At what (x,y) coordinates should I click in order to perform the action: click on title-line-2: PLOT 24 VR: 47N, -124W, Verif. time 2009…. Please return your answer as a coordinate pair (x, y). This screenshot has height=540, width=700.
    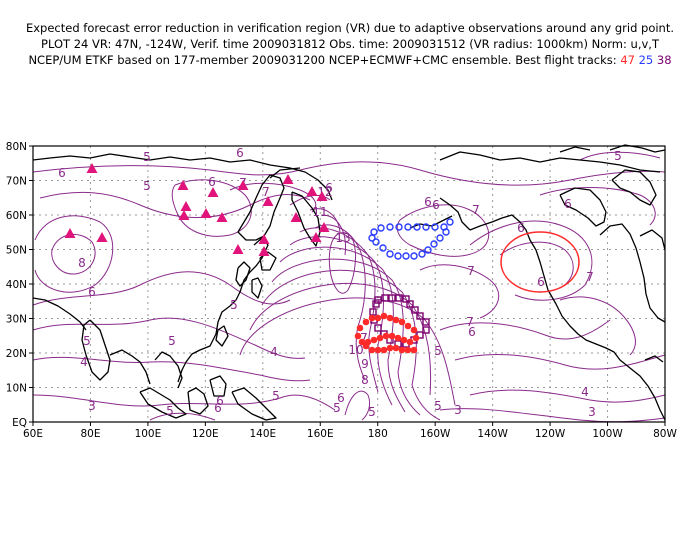
    Looking at the image, I should click on (350, 44).